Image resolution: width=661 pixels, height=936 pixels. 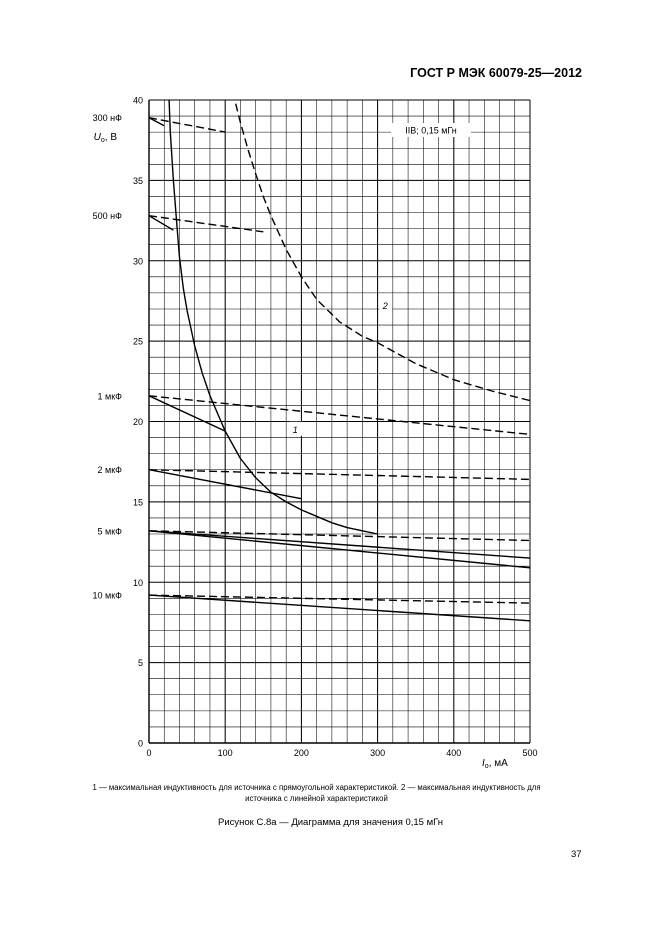 I want to click on series-10-мкф-solid, so click(x=339, y=608).